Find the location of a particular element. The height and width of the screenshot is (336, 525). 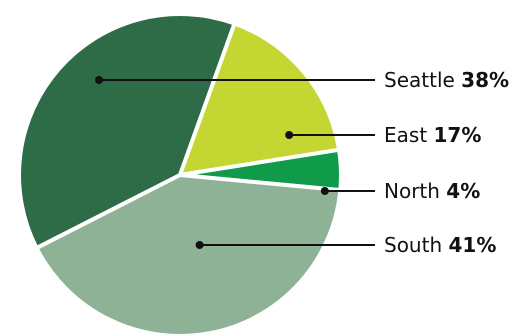

slice-label-east: East 17% is located at coordinates (432, 135).